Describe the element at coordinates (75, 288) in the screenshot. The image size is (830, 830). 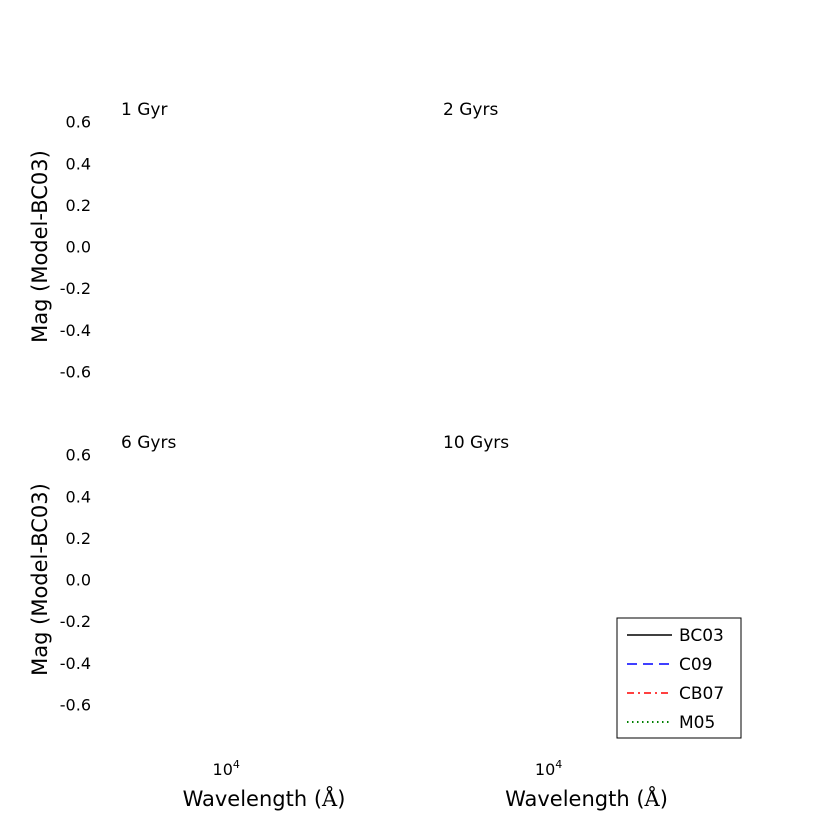
I see `y-tick-label-1-gyr-2: -0.2` at that location.